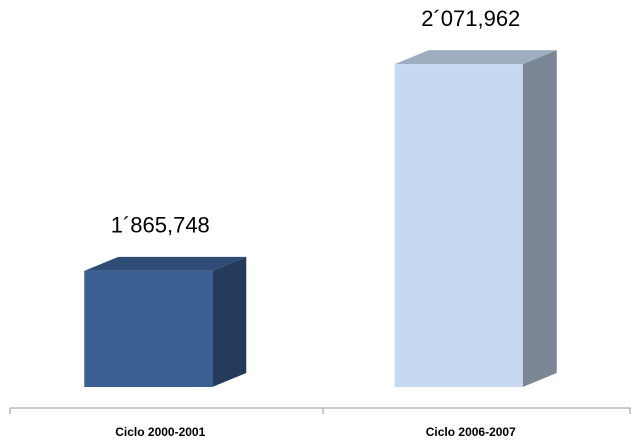 Image resolution: width=631 pixels, height=442 pixels. I want to click on x-tick-label: Ciclo 2006-2007, so click(471, 432).